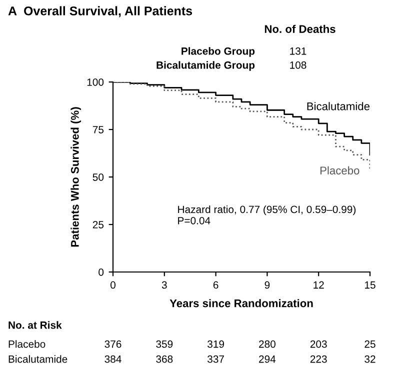 Image resolution: width=393 pixels, height=372 pixels. What do you see at coordinates (218, 52) in the screenshot?
I see `text: Placebo Group` at bounding box center [218, 52].